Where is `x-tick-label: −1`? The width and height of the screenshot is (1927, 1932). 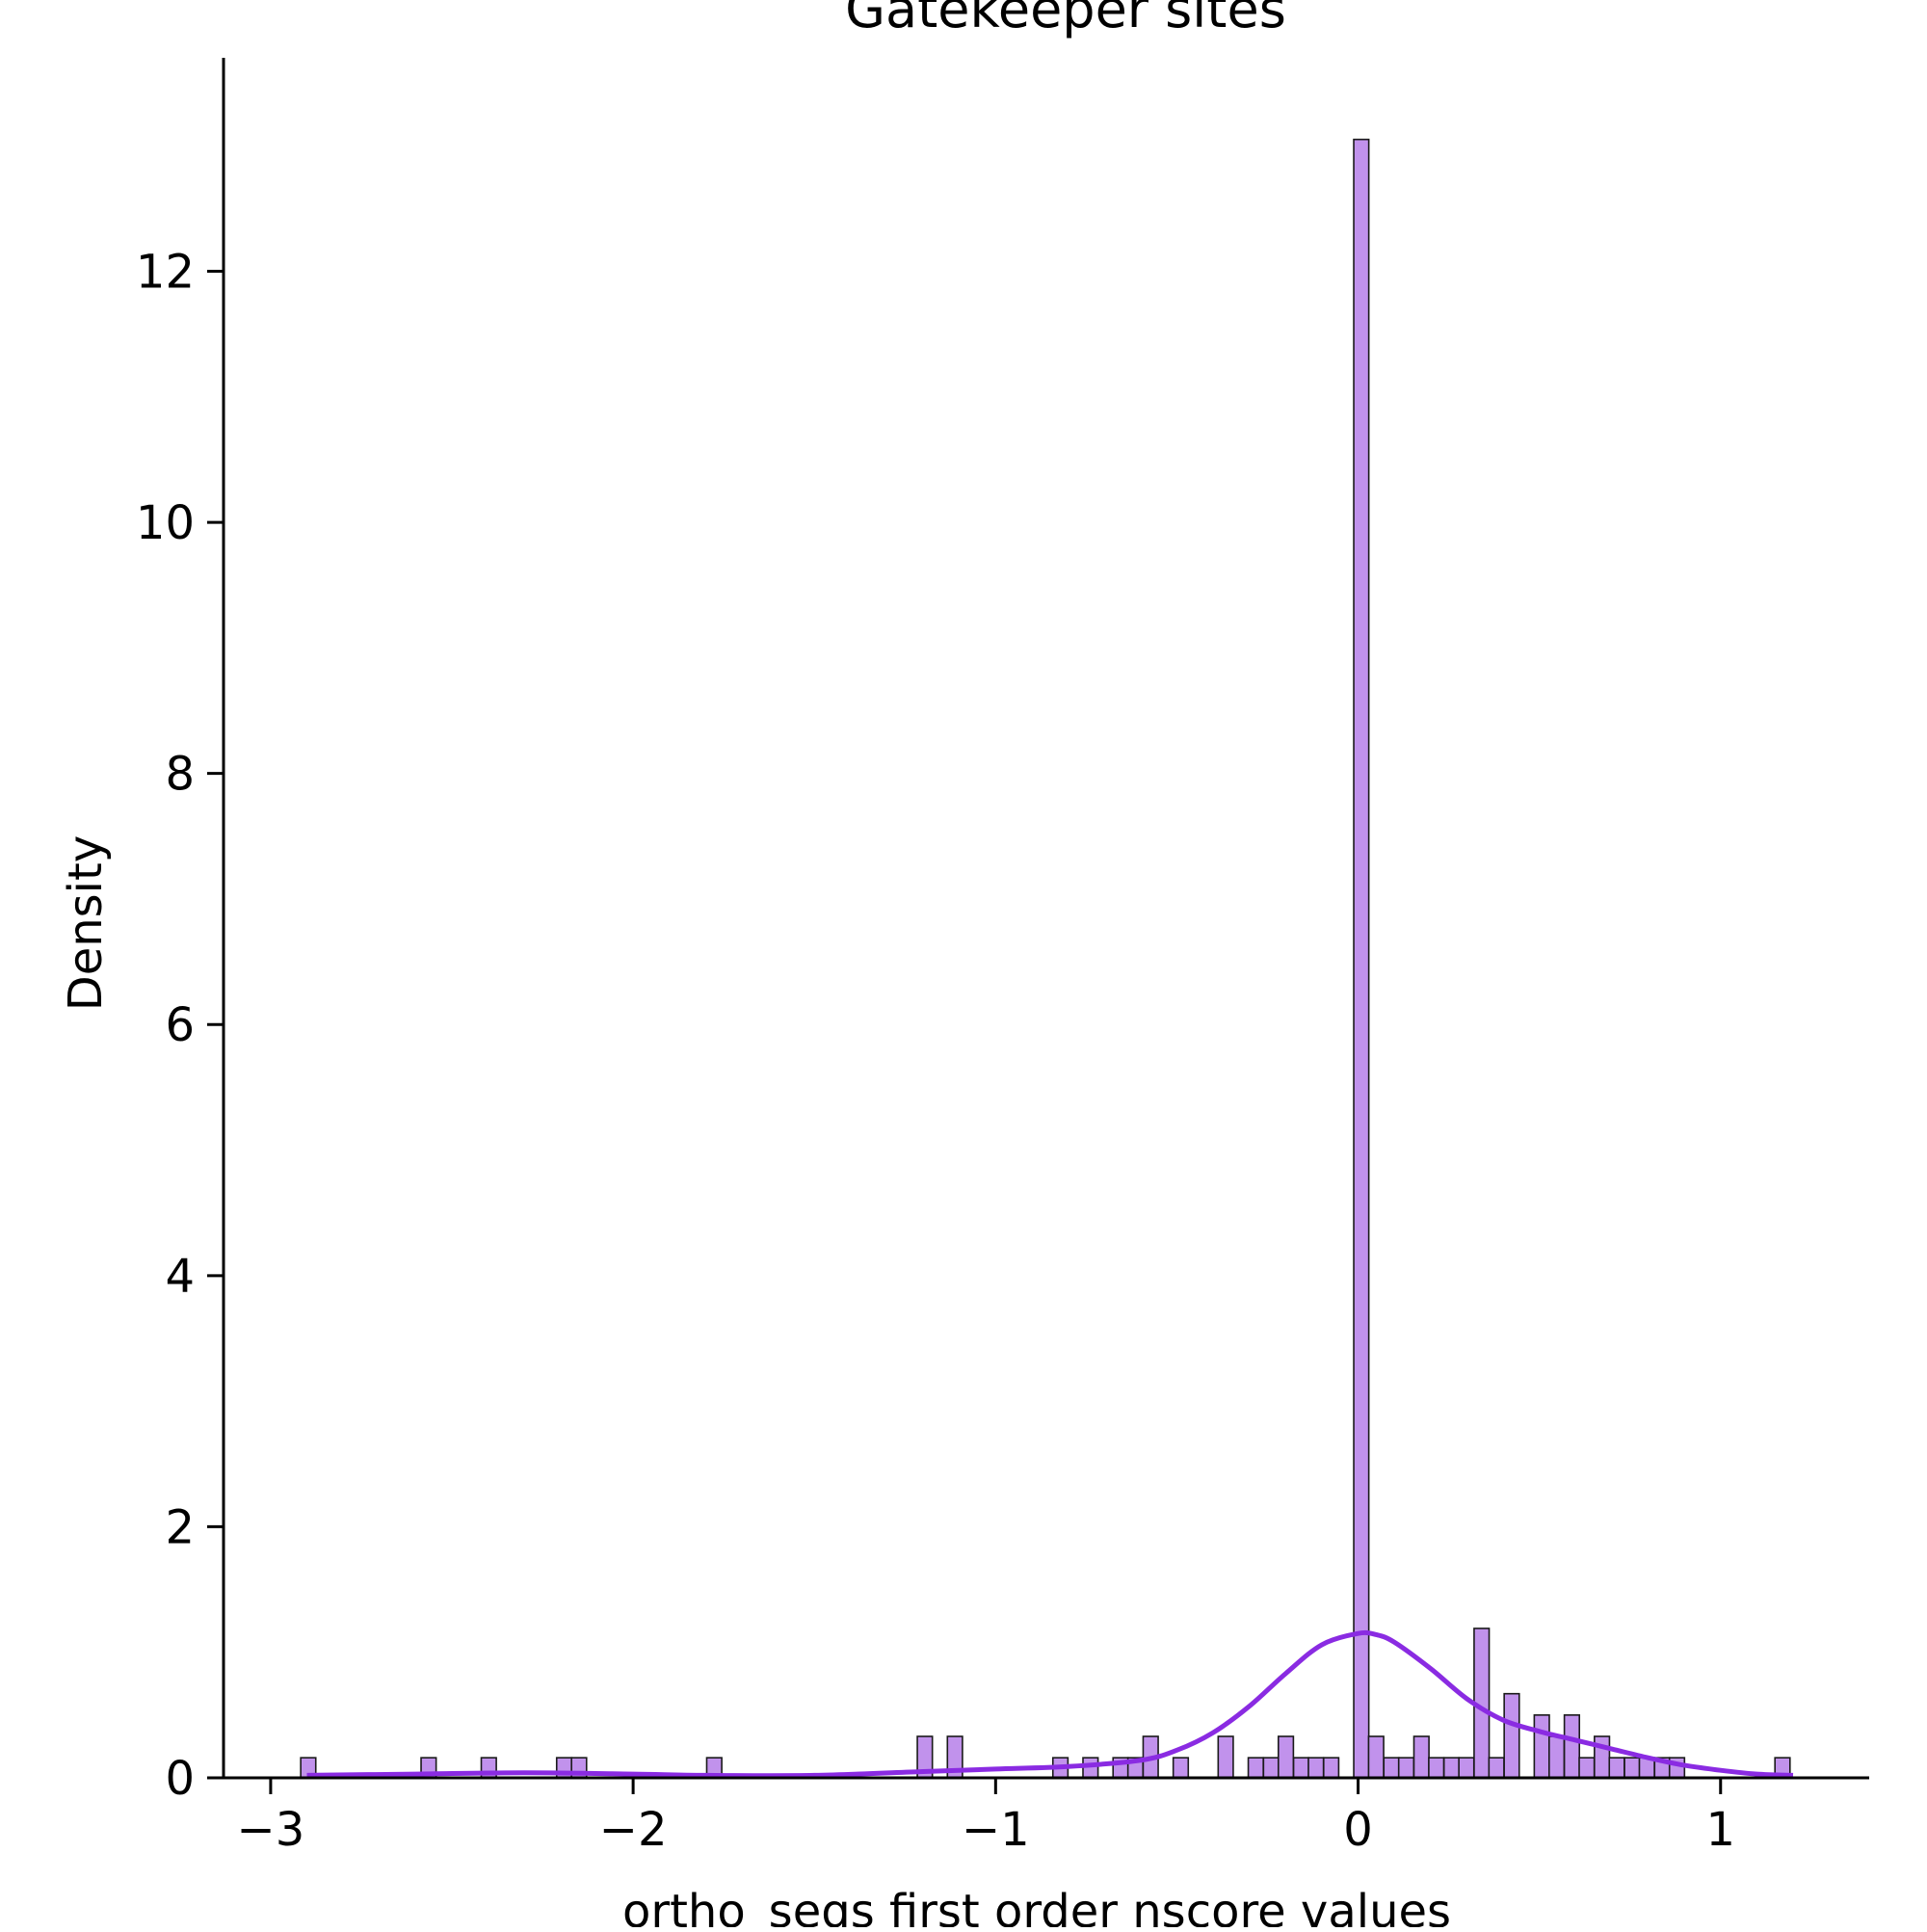 x-tick-label: −1 is located at coordinates (996, 1830).